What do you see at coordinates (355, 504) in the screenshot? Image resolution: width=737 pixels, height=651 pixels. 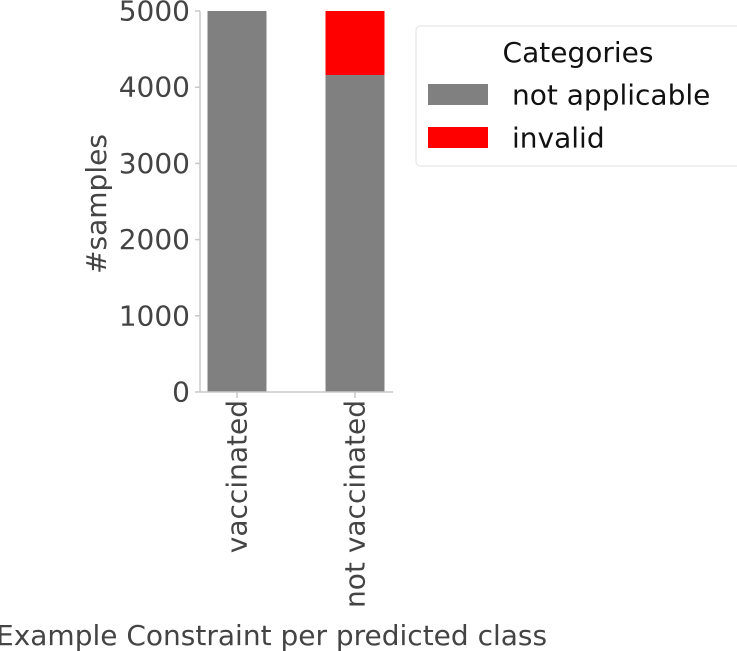 I see `x-tick-label: not vaccinated` at bounding box center [355, 504].